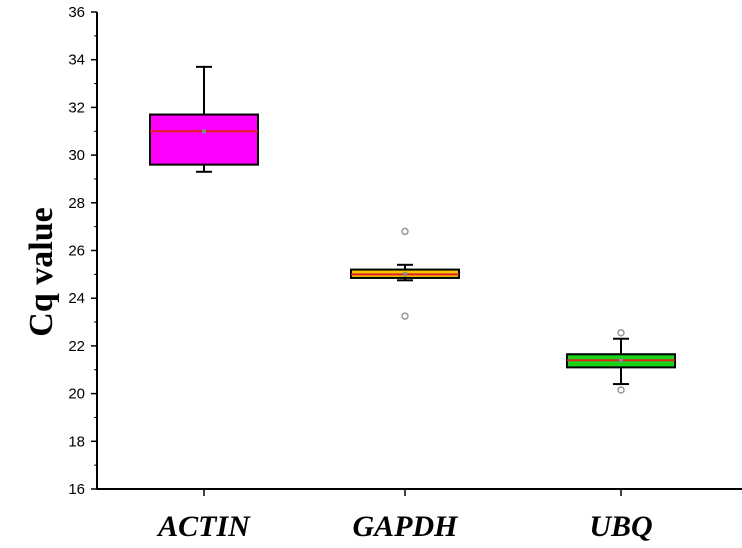 Image resolution: width=742 pixels, height=548 pixels. I want to click on y-tick-label: 32, so click(76, 107).